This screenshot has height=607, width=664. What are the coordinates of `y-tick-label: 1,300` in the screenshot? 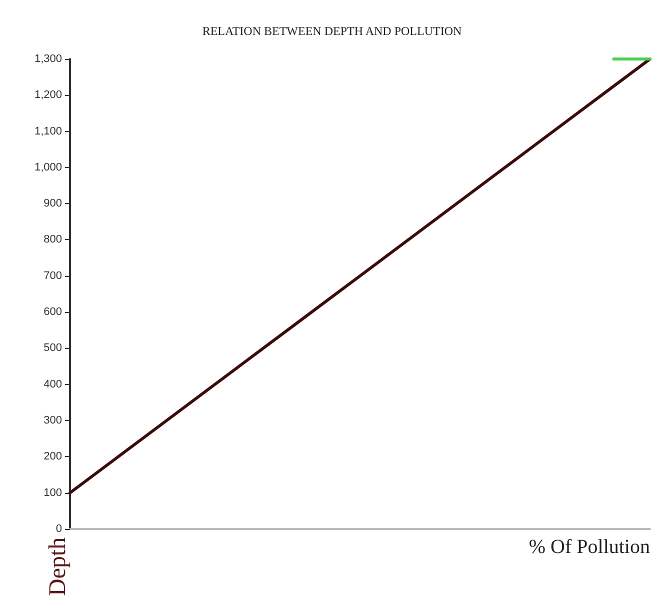 It's located at (48, 59).